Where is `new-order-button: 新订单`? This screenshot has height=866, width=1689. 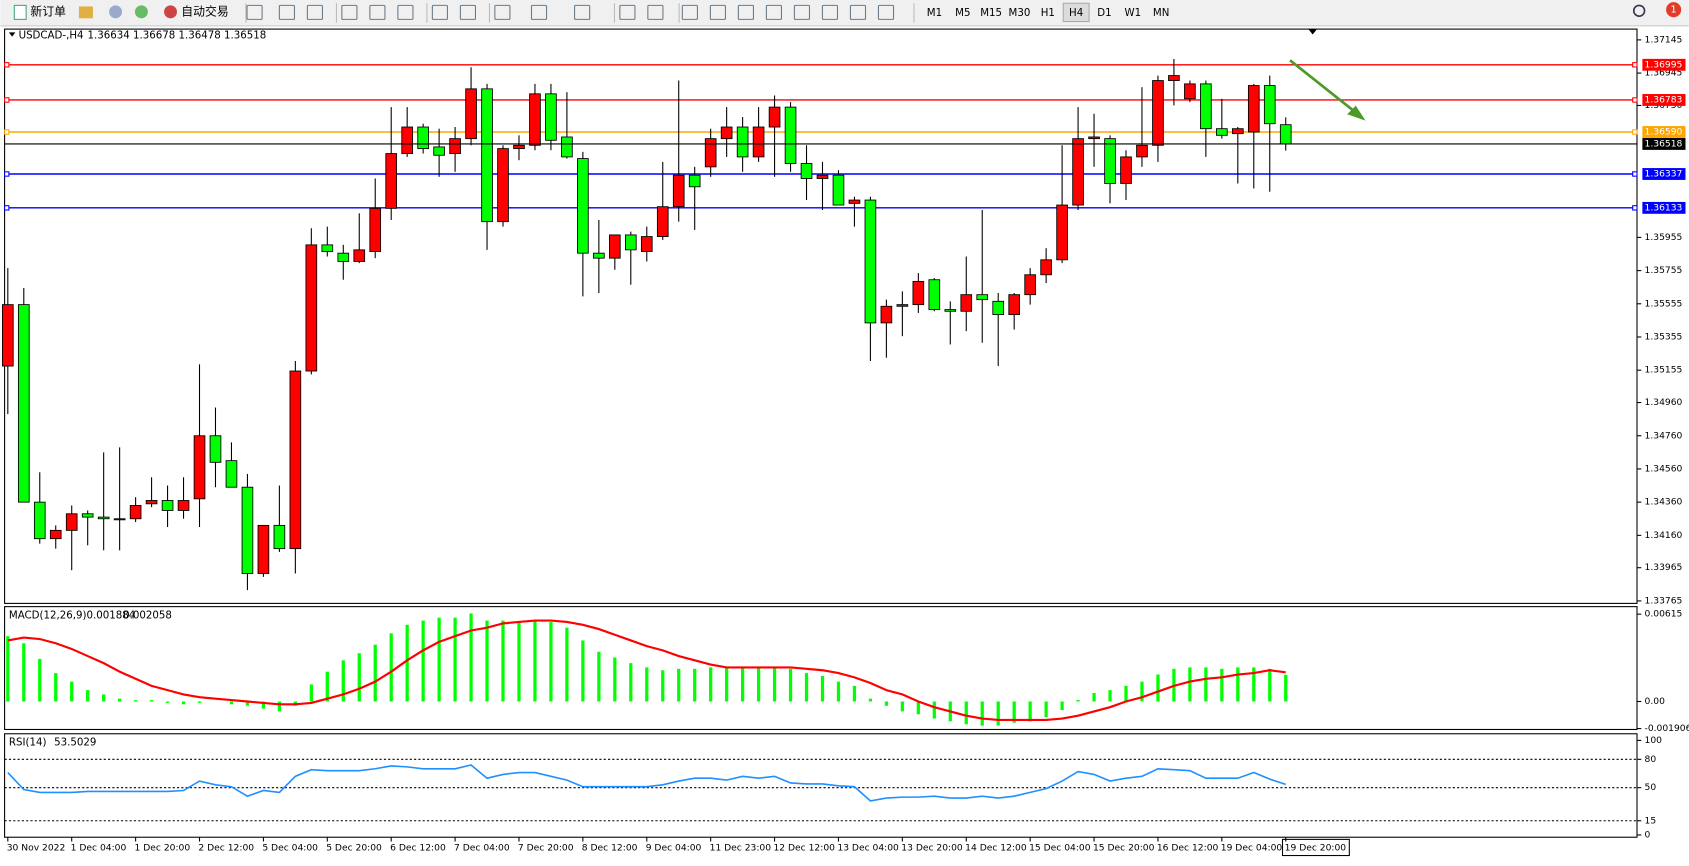 new-order-button: 新订单 is located at coordinates (39, 12).